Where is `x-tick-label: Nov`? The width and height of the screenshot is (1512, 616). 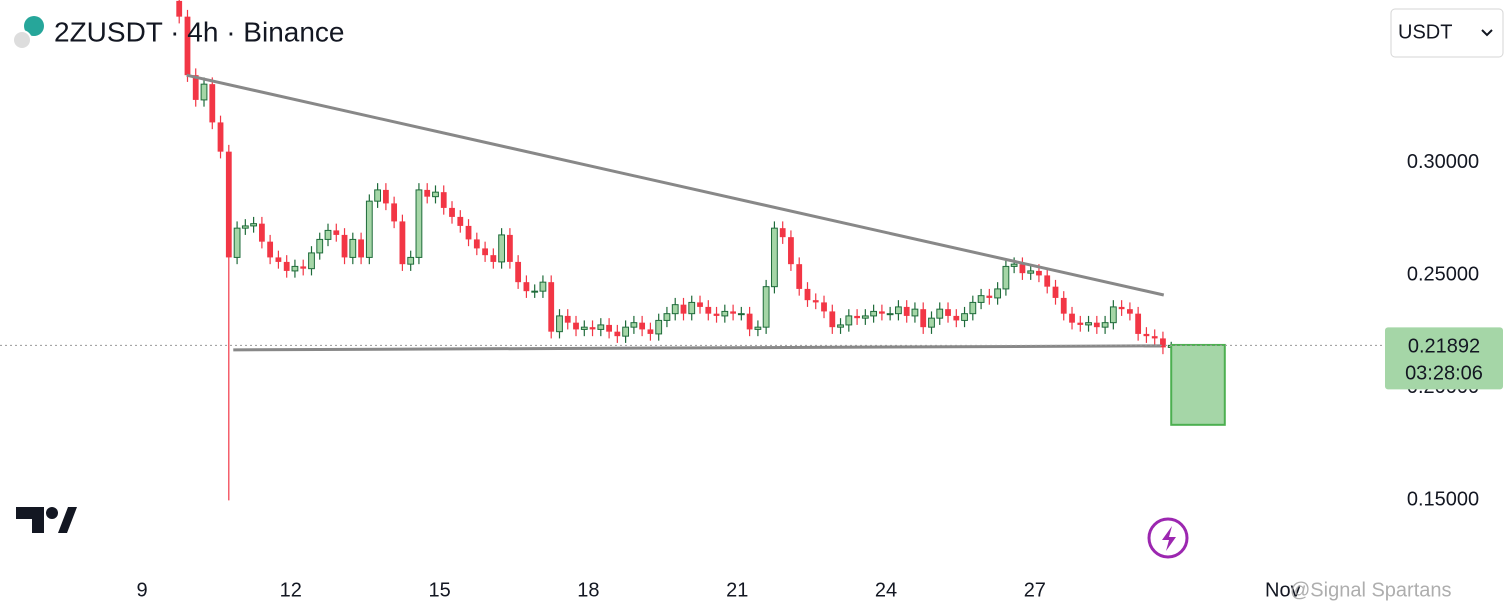 x-tick-label: Nov is located at coordinates (1283, 590).